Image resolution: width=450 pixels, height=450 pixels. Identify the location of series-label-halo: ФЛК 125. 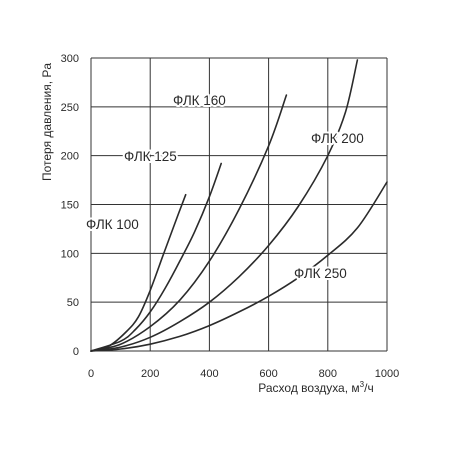
(150, 156).